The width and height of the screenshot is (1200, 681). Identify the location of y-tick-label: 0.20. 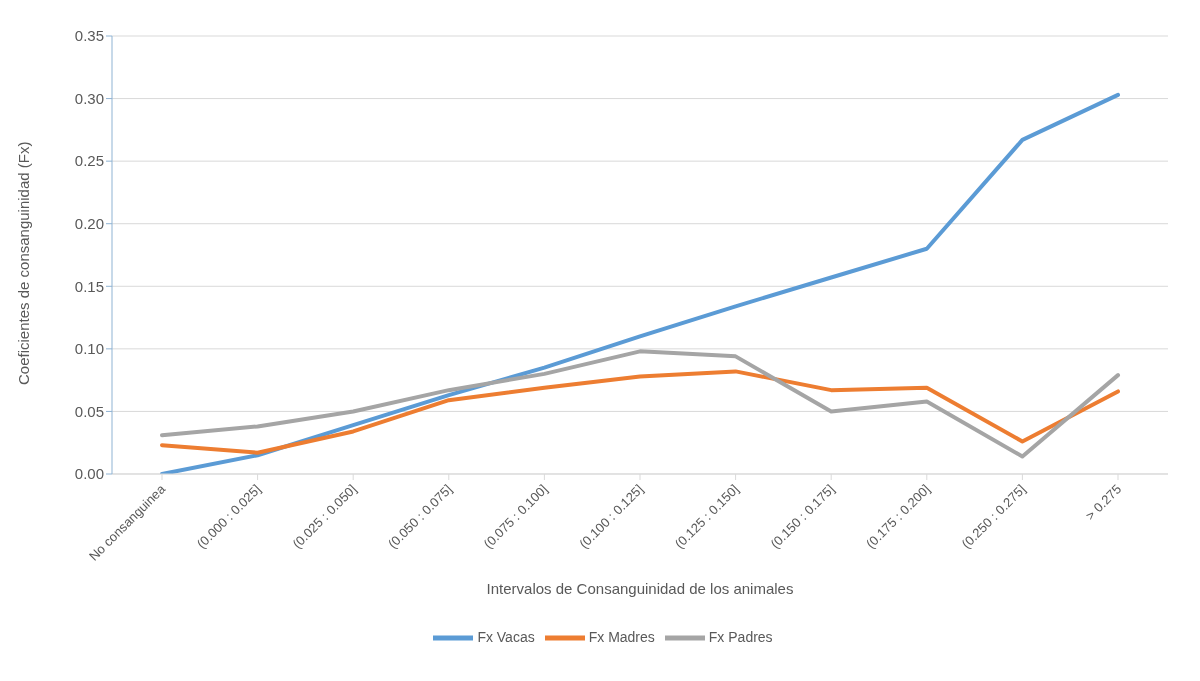
(89, 224).